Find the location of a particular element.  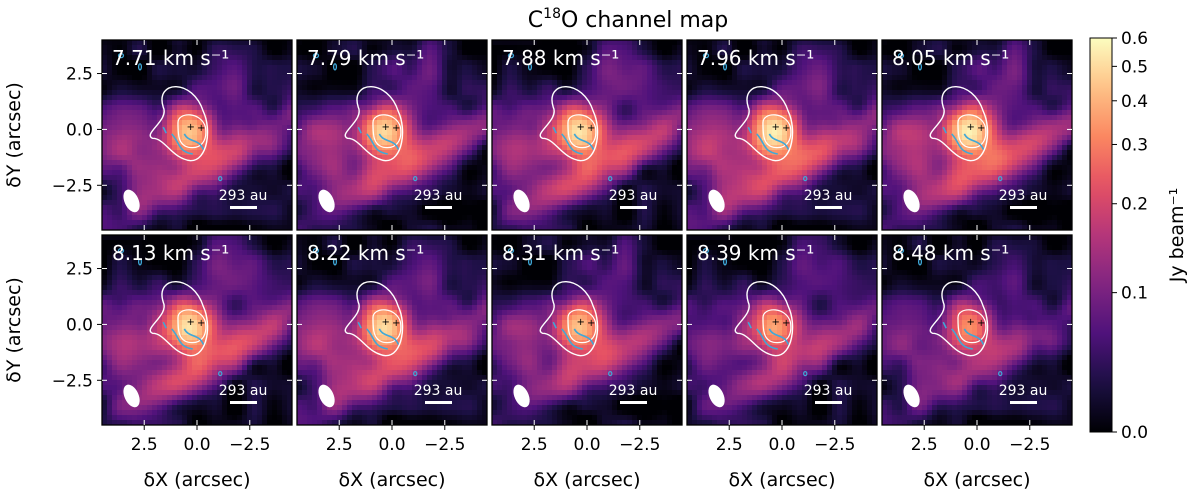

colorbar-tick-label: 0.5 is located at coordinates (1134, 67).